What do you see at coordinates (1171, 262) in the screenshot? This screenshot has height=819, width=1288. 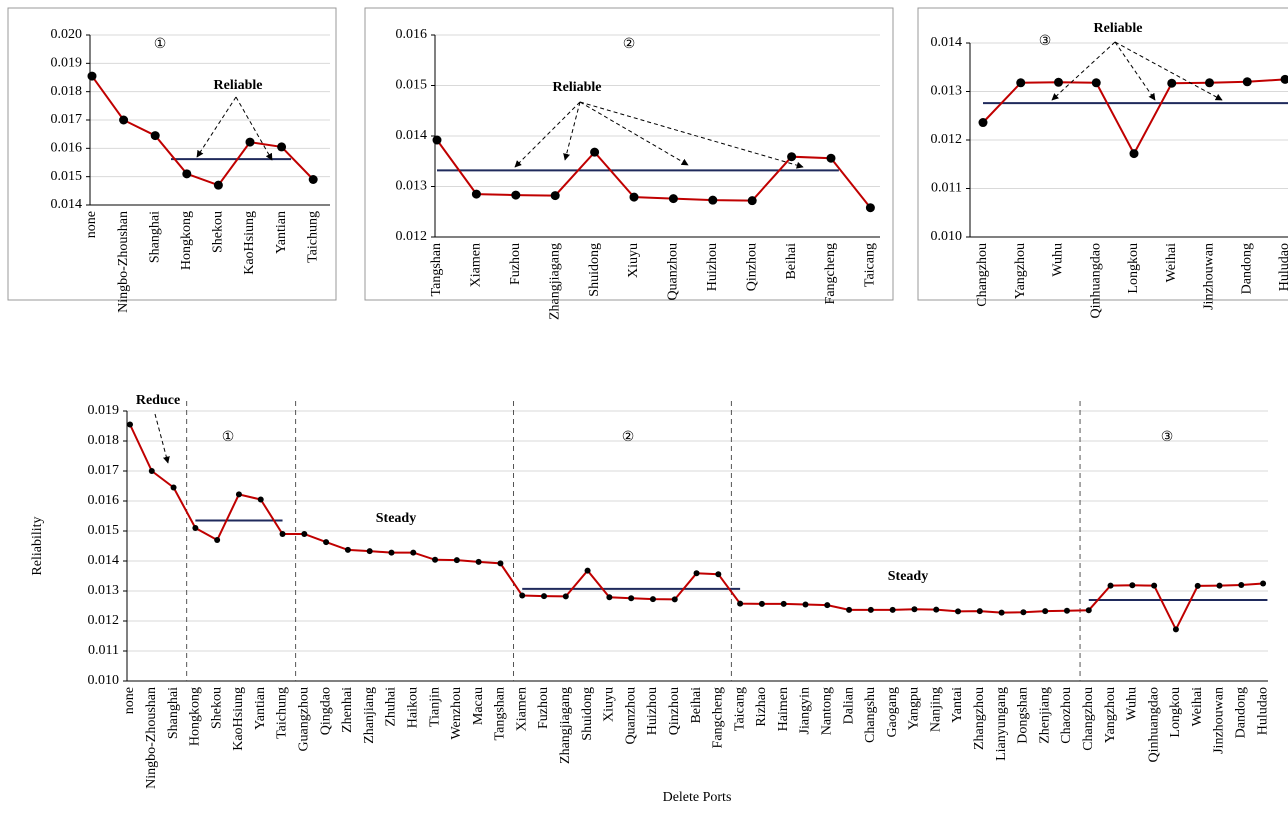 I see `x-tick-label: Weihai` at bounding box center [1171, 262].